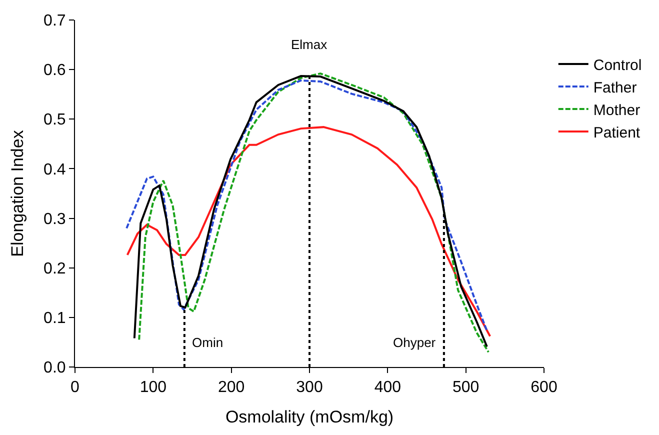 The width and height of the screenshot is (659, 435). I want to click on x-tick-label: 600, so click(544, 387).